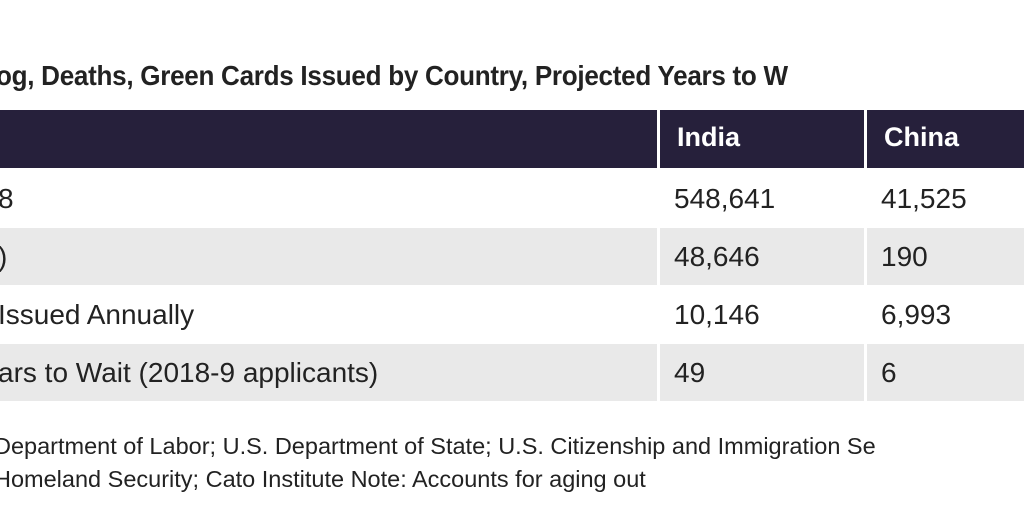 The height and width of the screenshot is (512, 1024). I want to click on cell-value: 48,646, so click(717, 256).